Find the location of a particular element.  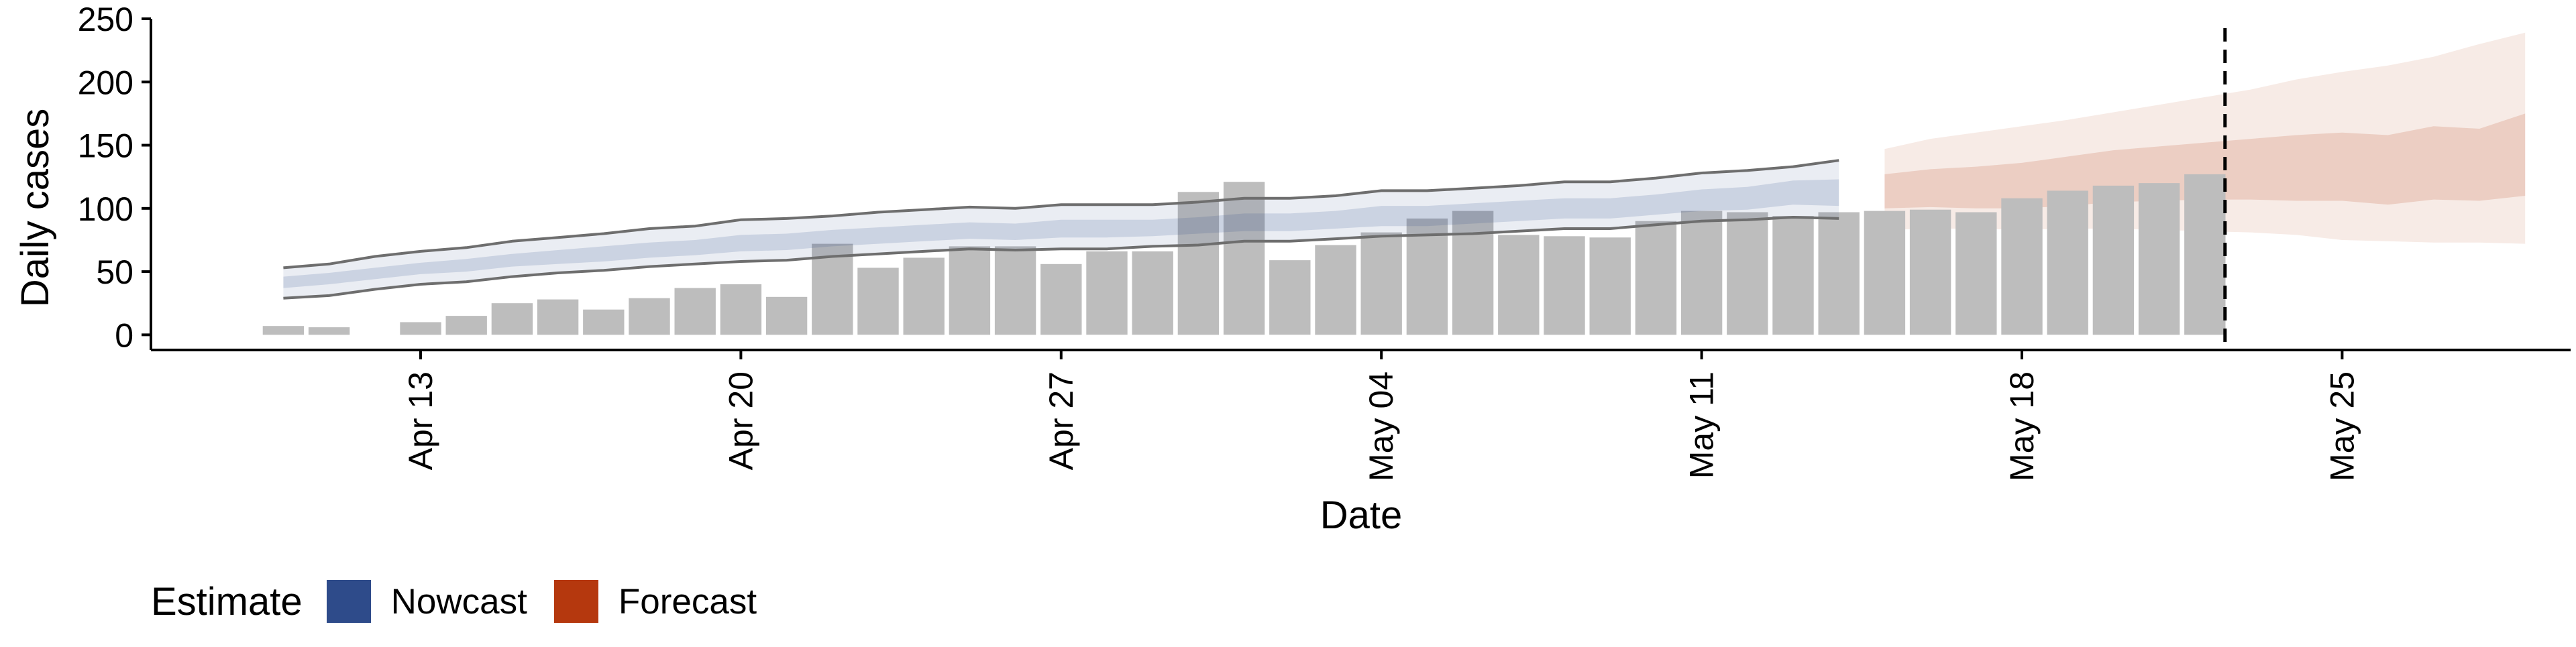

y-tick-label-0: 0 is located at coordinates (124, 335).